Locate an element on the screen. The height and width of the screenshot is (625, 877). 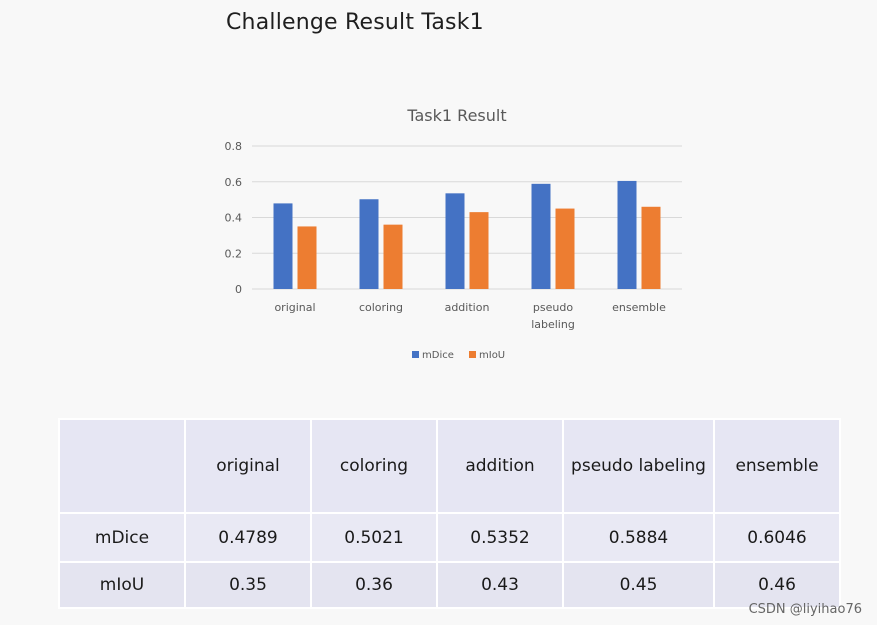
bar-mdice-addition is located at coordinates (455, 241).